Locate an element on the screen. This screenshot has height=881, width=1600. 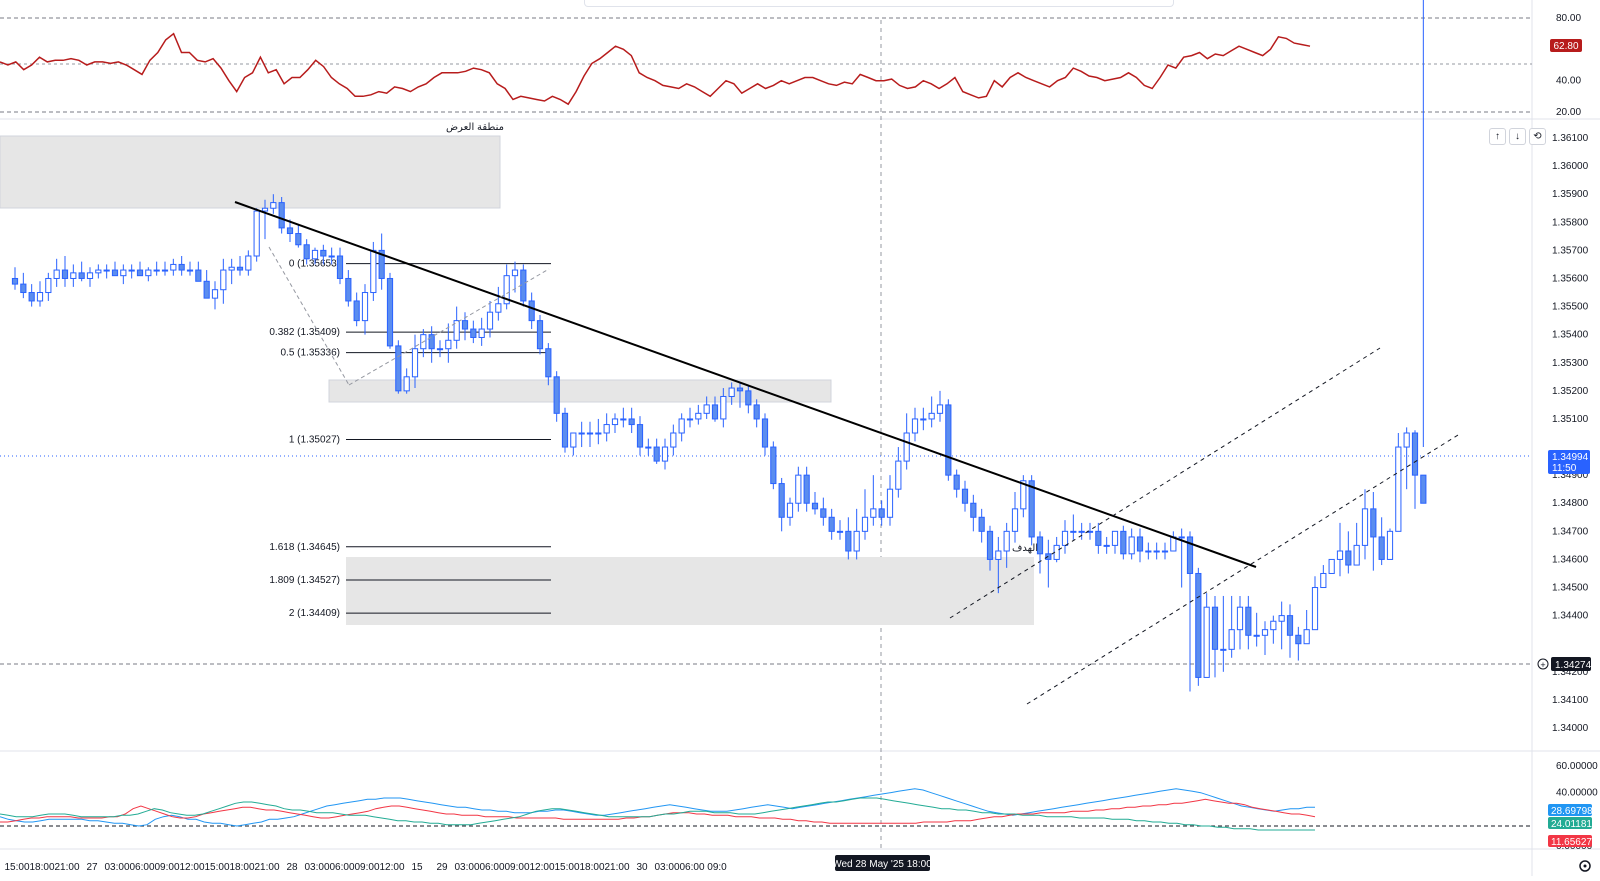
add-alert-icon is located at coordinates (1543, 664).